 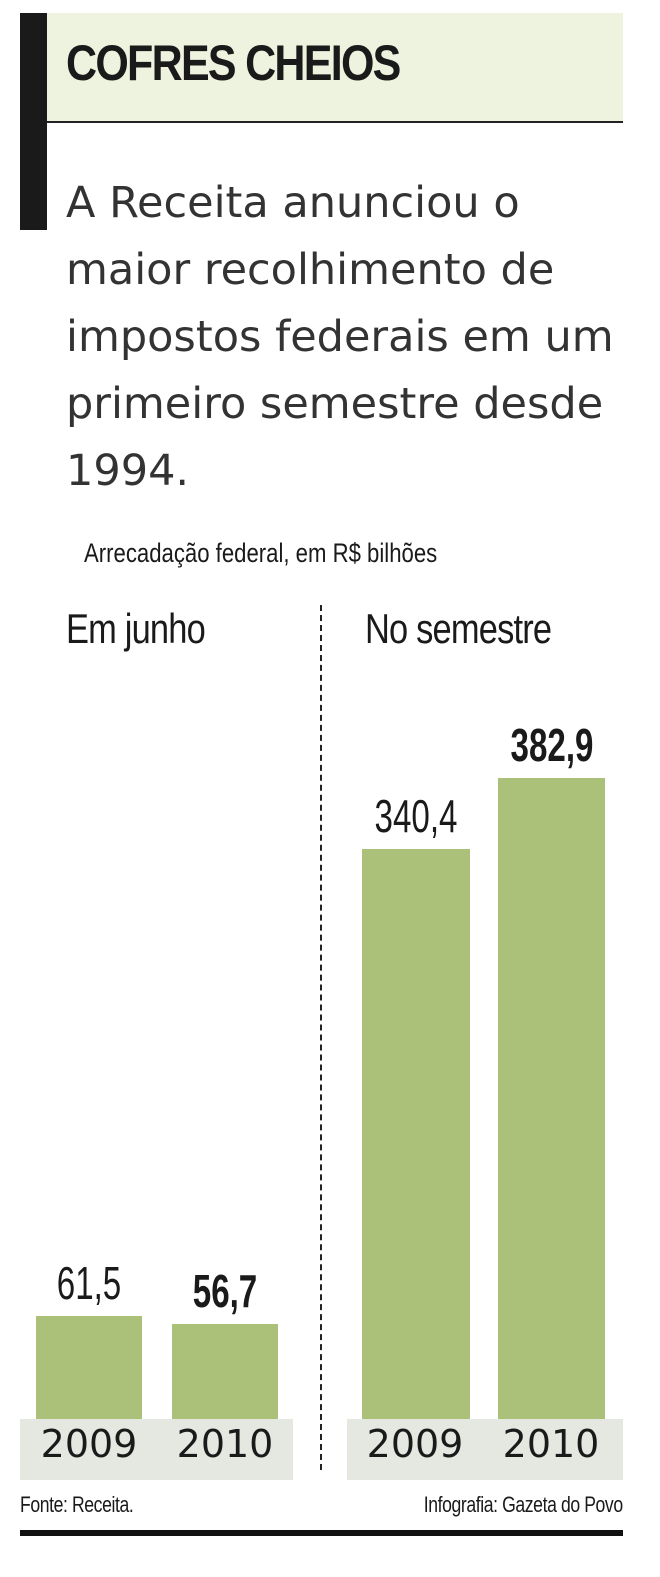 What do you see at coordinates (89, 1367) in the screenshot?
I see `bar-june-2009` at bounding box center [89, 1367].